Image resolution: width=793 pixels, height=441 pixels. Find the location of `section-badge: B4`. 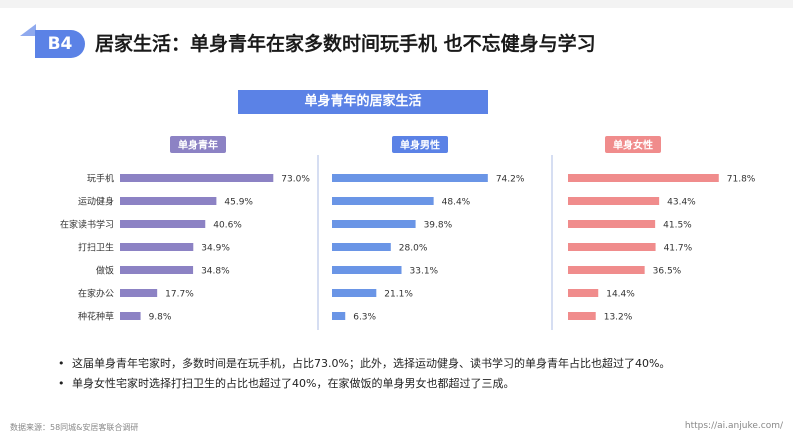

section-badge: B4 is located at coordinates (60, 44).